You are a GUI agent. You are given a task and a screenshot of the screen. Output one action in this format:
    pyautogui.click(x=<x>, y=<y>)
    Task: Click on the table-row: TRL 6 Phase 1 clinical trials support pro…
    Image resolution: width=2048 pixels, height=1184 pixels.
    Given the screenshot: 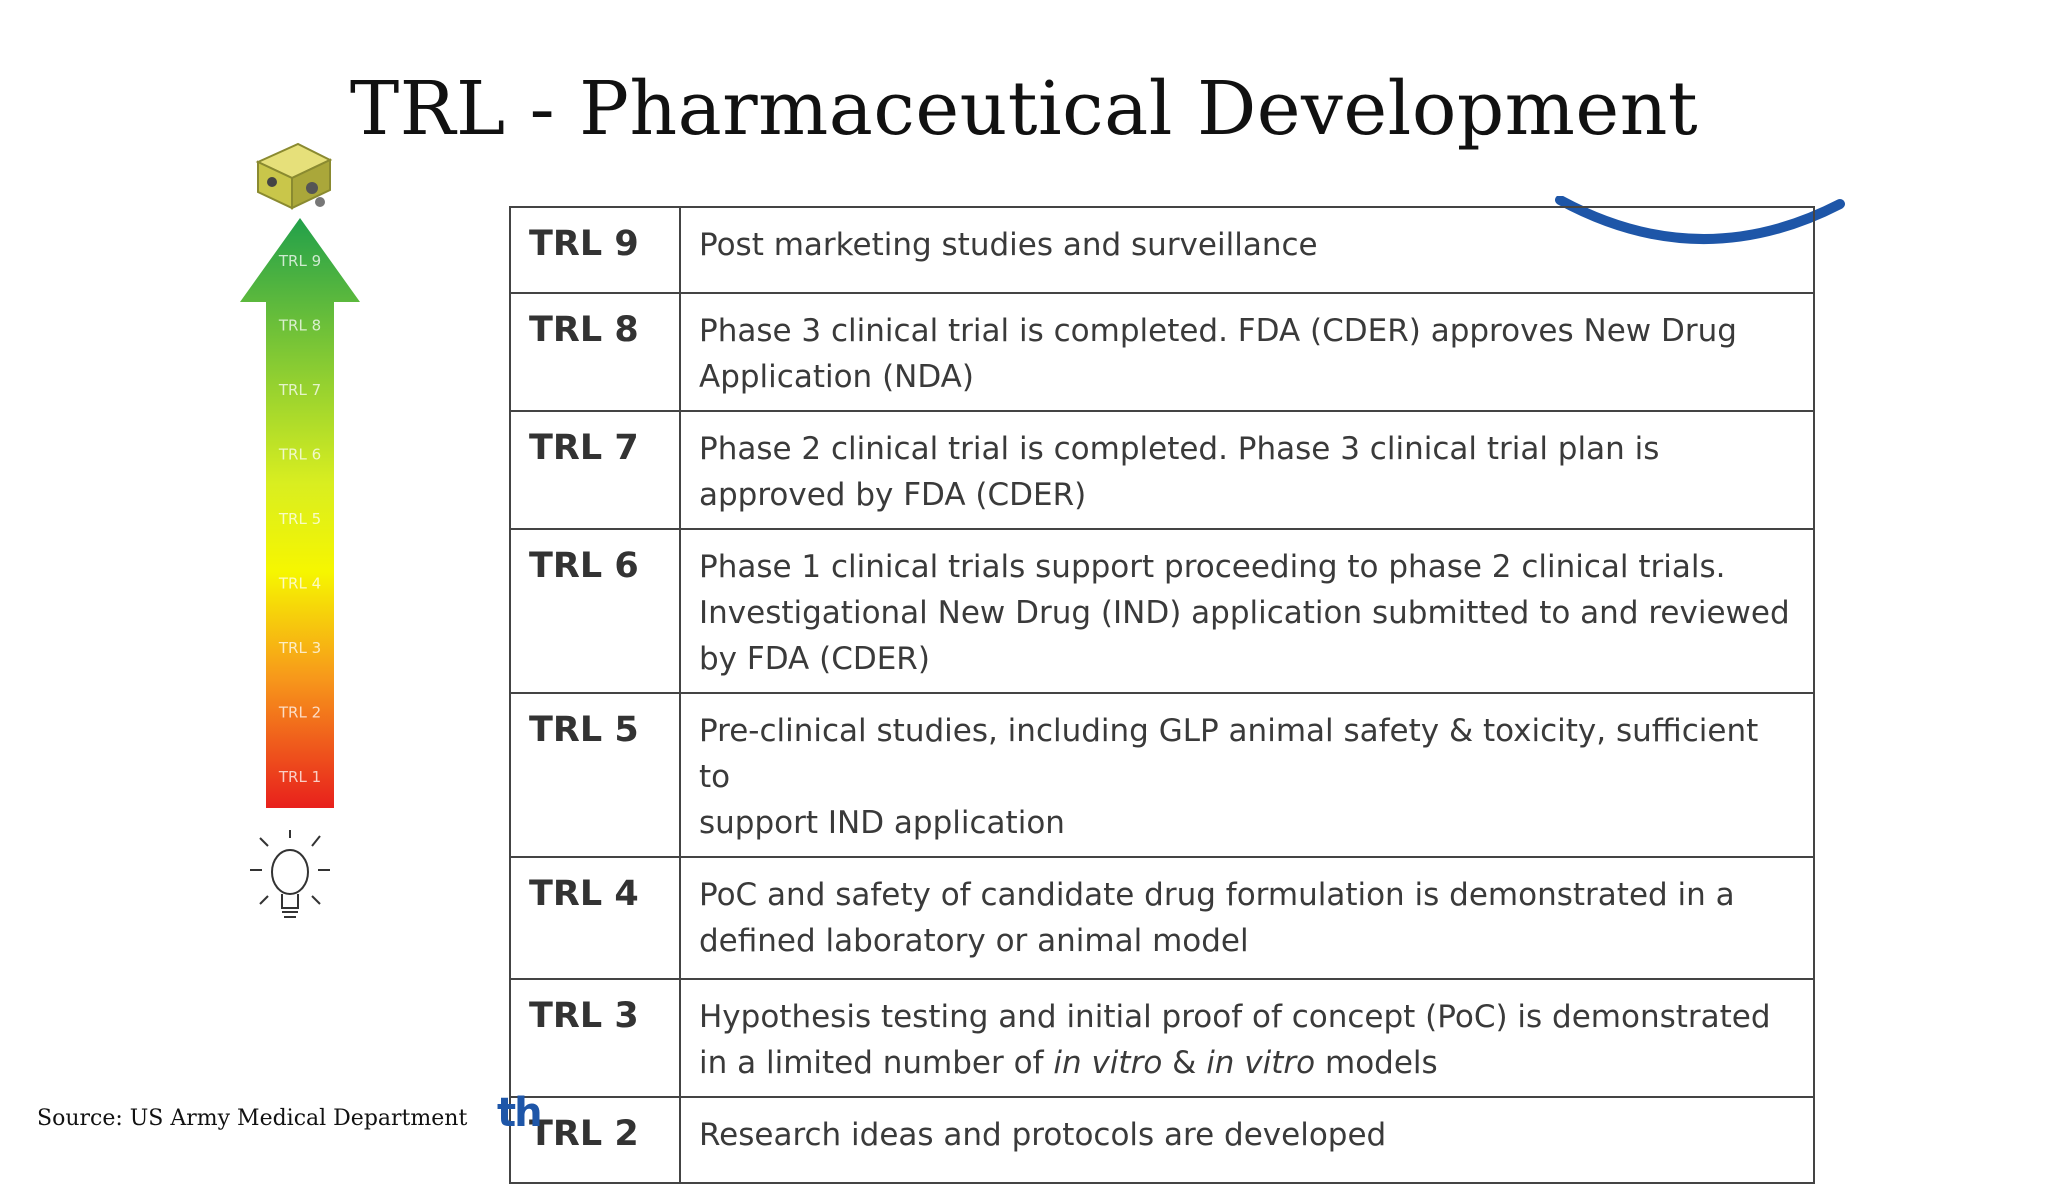 What is the action you would take?
    pyautogui.click(x=1162, y=611)
    